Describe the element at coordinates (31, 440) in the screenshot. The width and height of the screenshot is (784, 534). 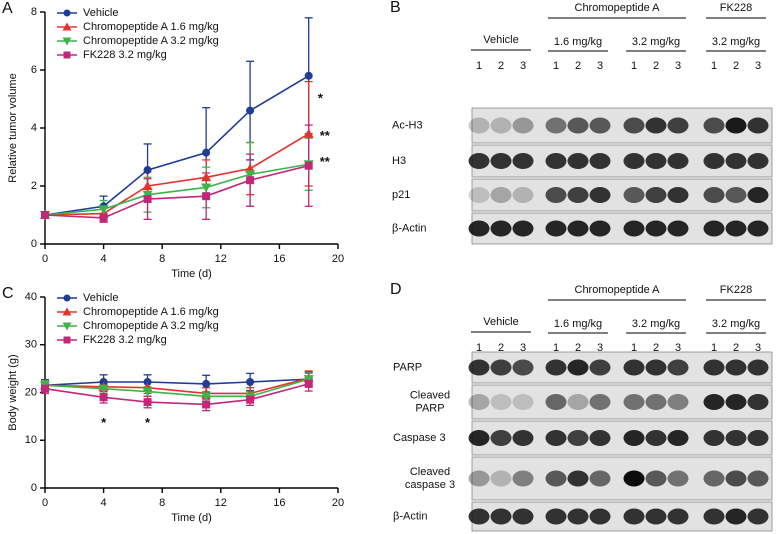
I see `y-tick-label: 10` at that location.